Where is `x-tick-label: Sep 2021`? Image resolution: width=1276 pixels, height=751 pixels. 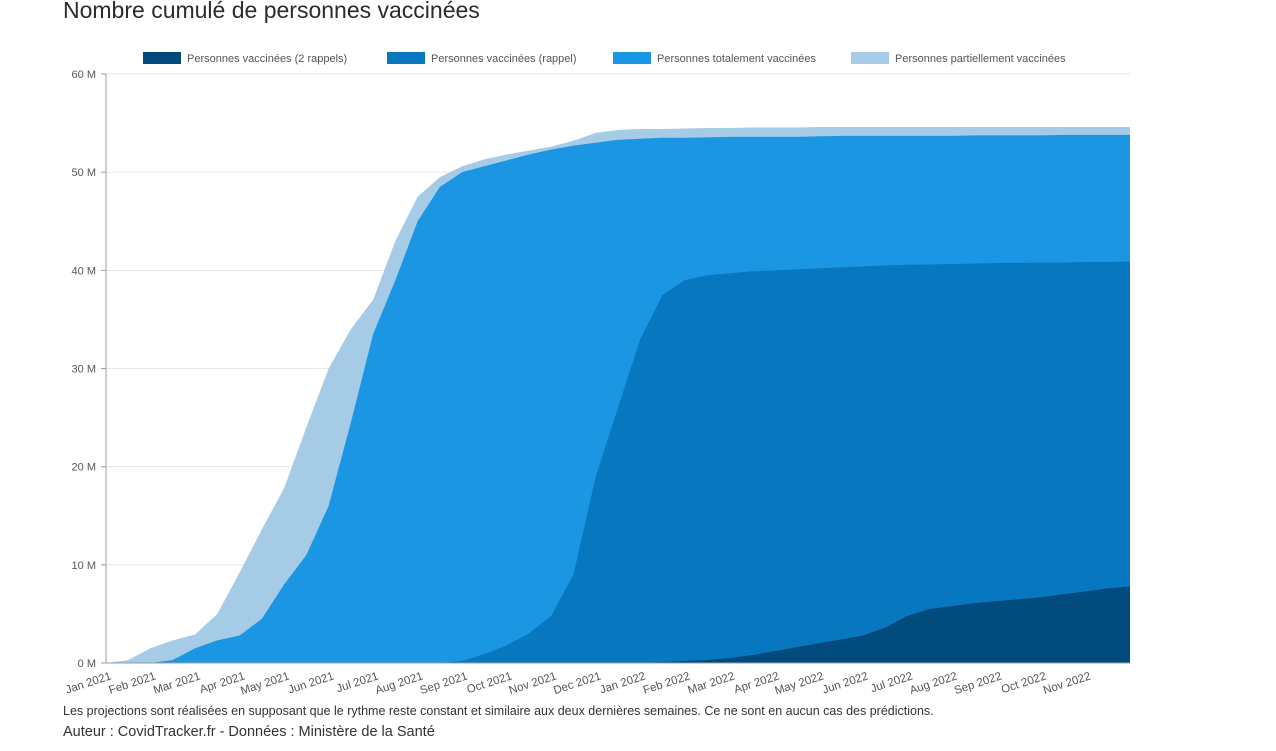 x-tick-label: Sep 2021 is located at coordinates (444, 683).